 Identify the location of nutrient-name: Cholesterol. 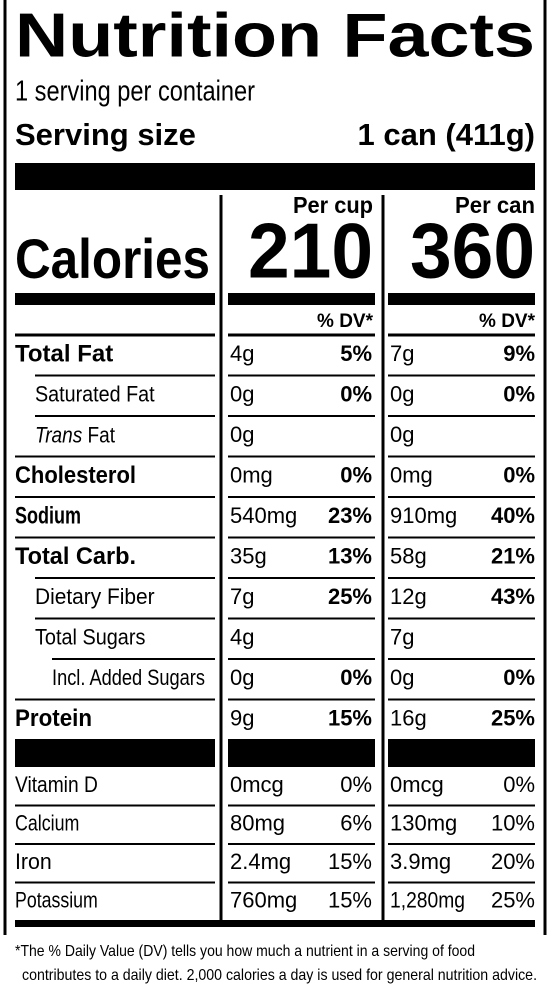
(75, 475).